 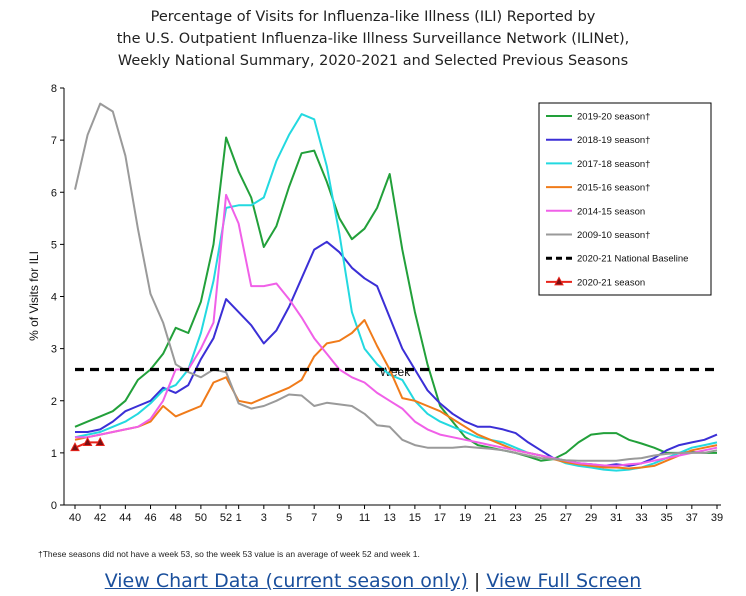 I want to click on x-tick-label: 3, so click(x=264, y=518).